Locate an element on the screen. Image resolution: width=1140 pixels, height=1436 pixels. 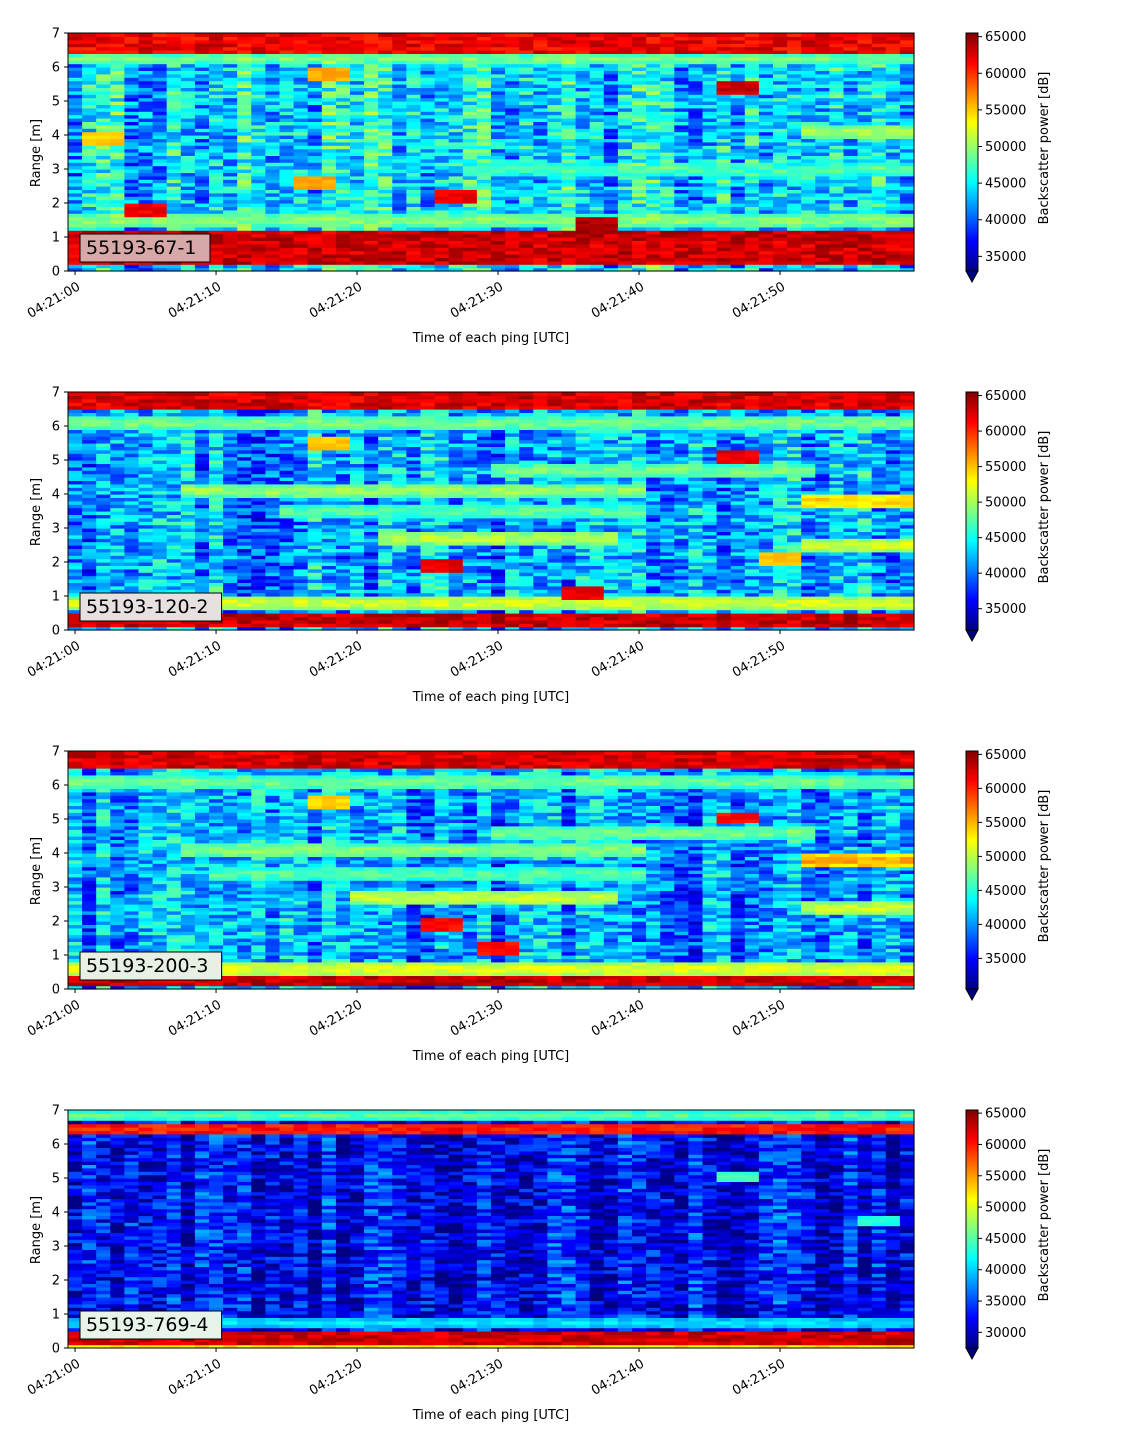
colorbar-tick-label: 55000 is located at coordinates (1005, 110).